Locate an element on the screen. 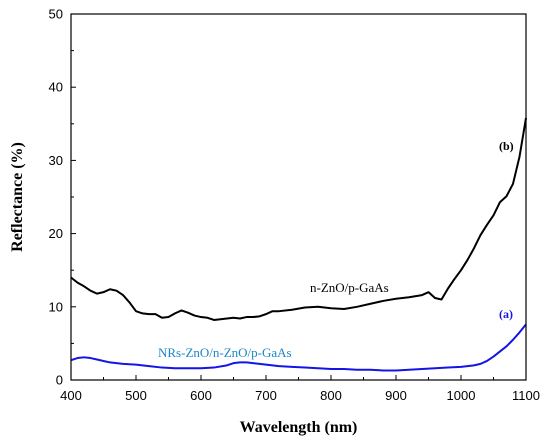 This screenshot has width=550, height=445. y-tick-label: 40 is located at coordinates (56, 87).